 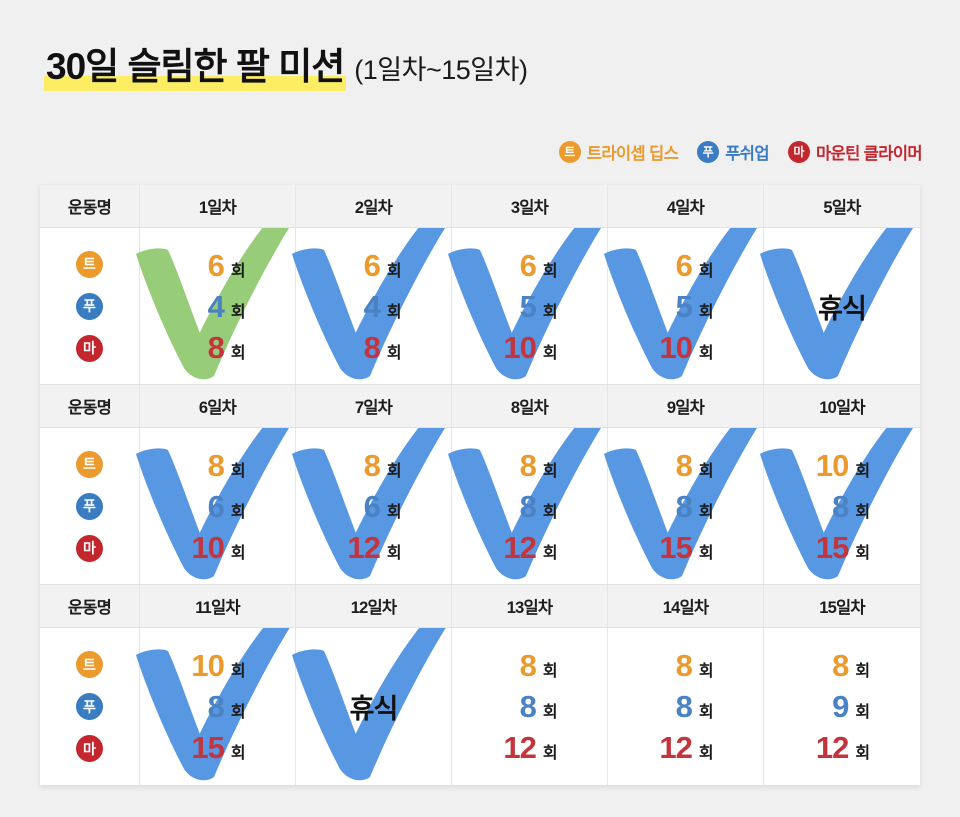 I want to click on legend-item: 마 마운틴 클라이머, so click(x=855, y=152).